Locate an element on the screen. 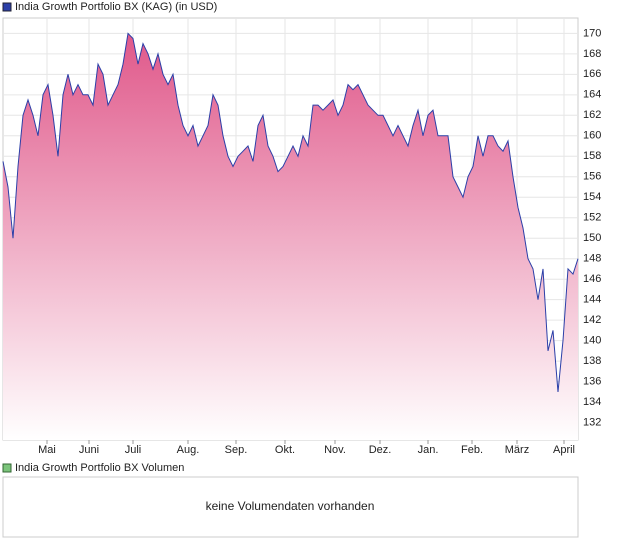 Image resolution: width=620 pixels, height=546 pixels. x-tick-label: Sep. is located at coordinates (236, 450).